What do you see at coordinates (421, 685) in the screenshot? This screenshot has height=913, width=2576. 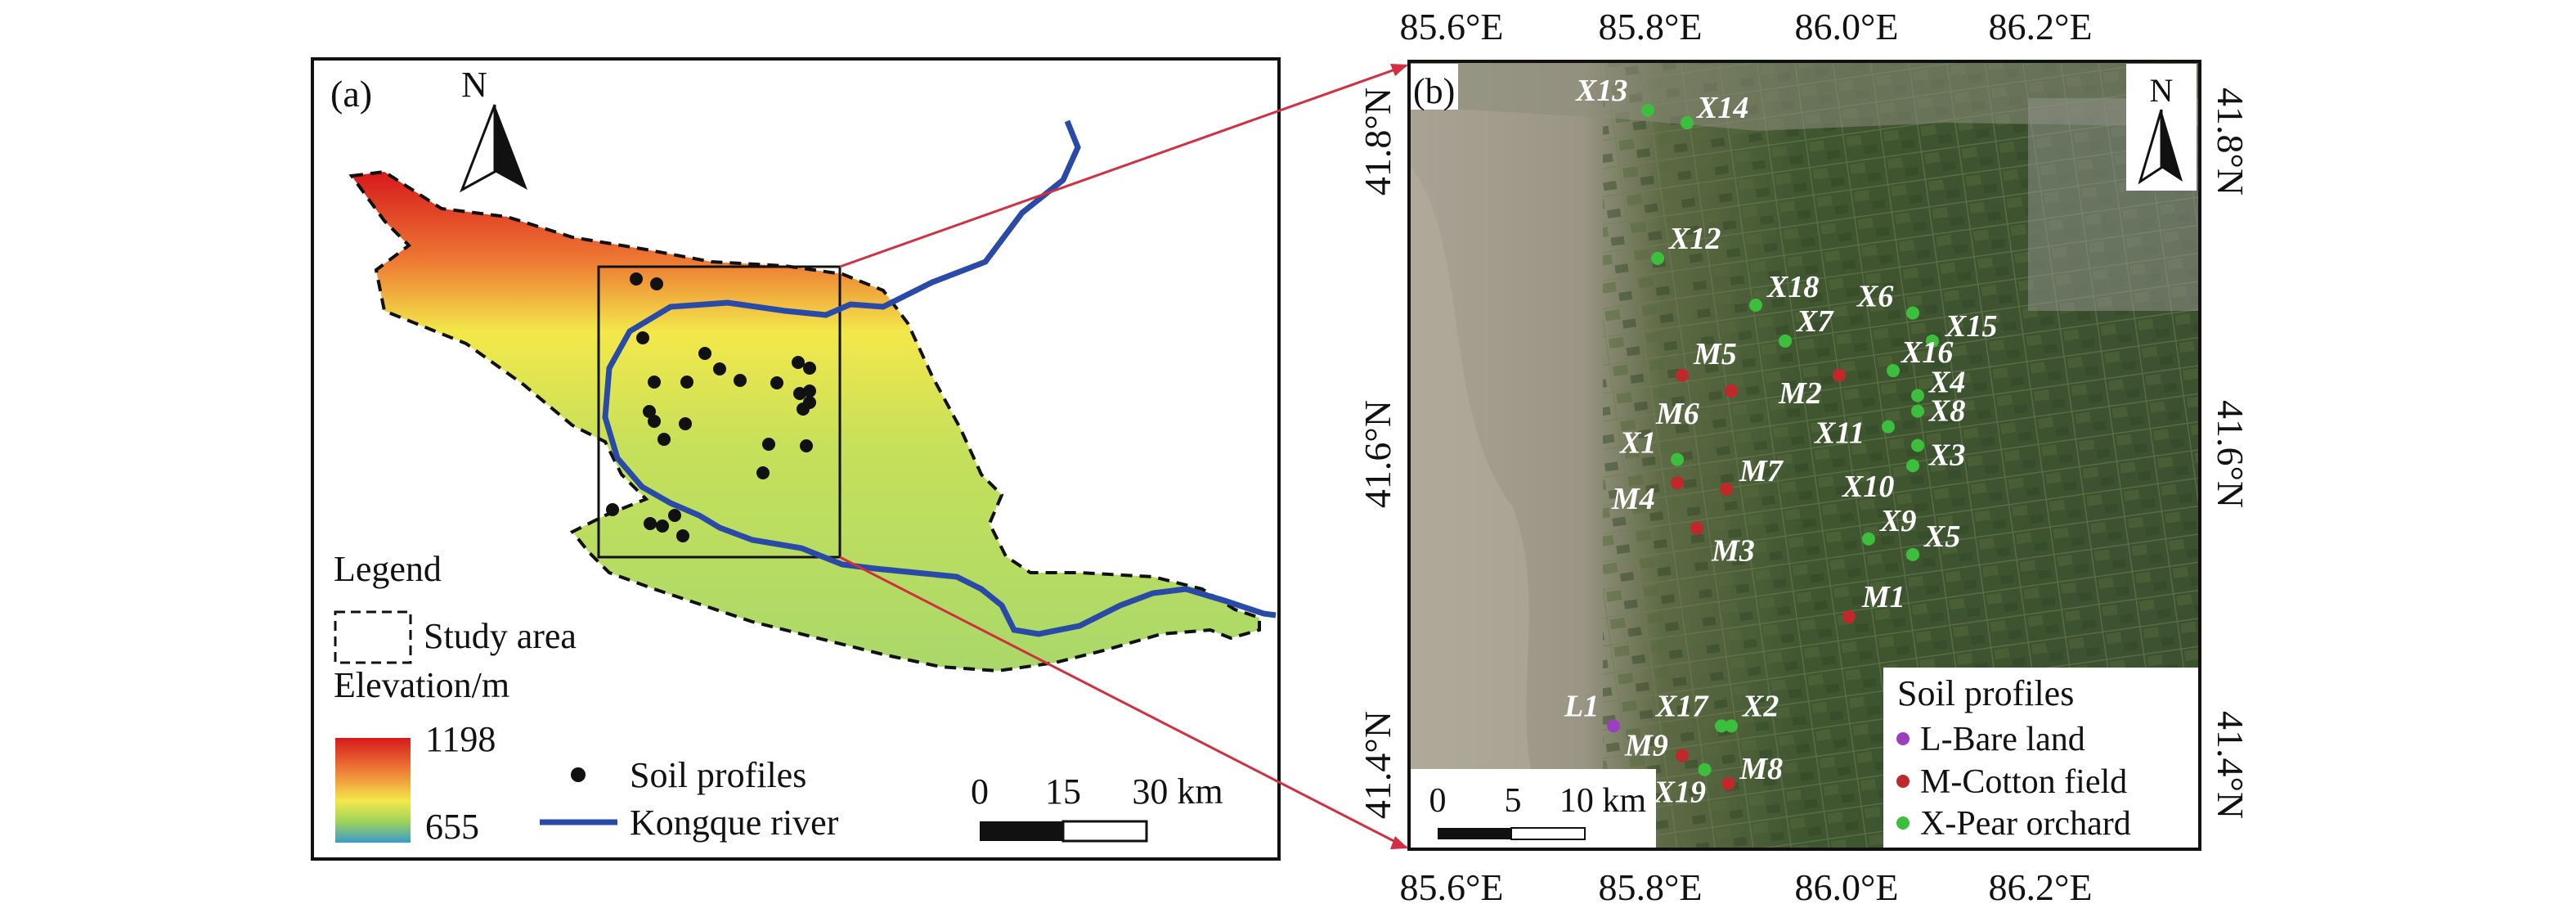 I see `legend-elevation-title: Elevation/m` at bounding box center [421, 685].